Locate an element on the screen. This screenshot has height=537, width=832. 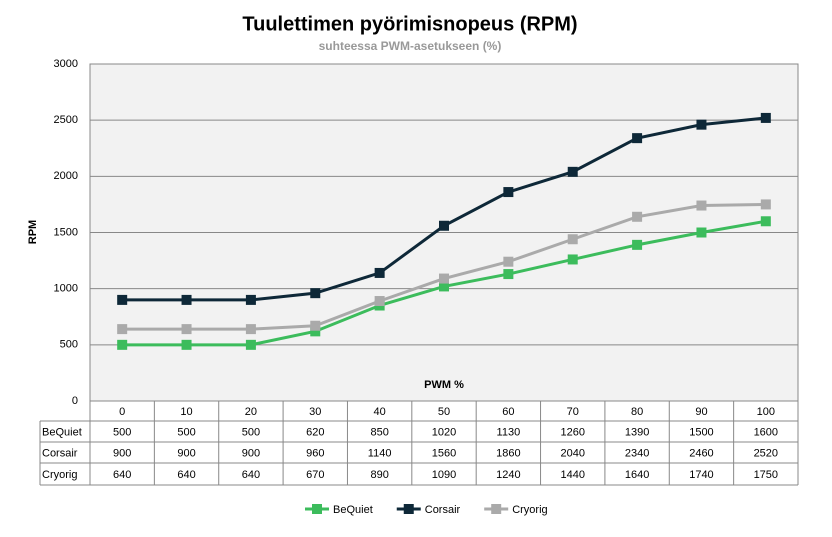
table-cell: 1560 is located at coordinates (444, 453).